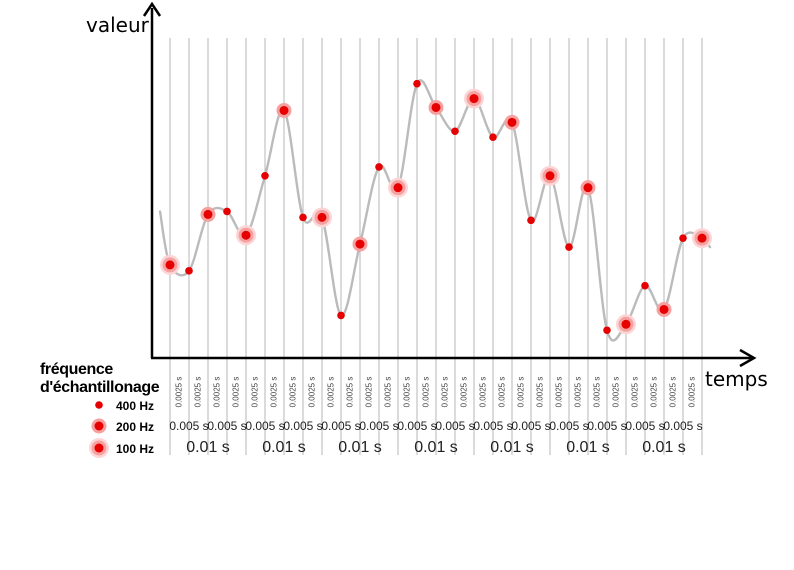 The image size is (794, 570). Describe the element at coordinates (736, 379) in the screenshot. I see `x-axis-label: temps` at that location.